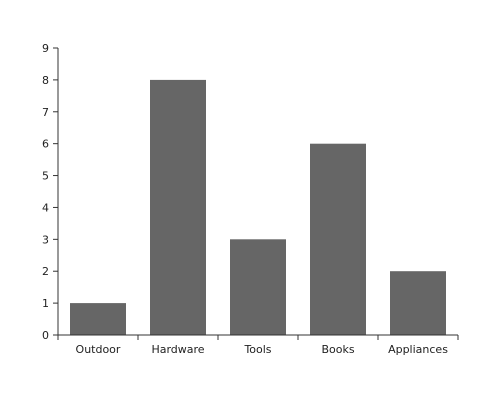 The height and width of the screenshot is (400, 500). What do you see at coordinates (45, 335) in the screenshot?
I see `y-tick-label-0: 0` at bounding box center [45, 335].